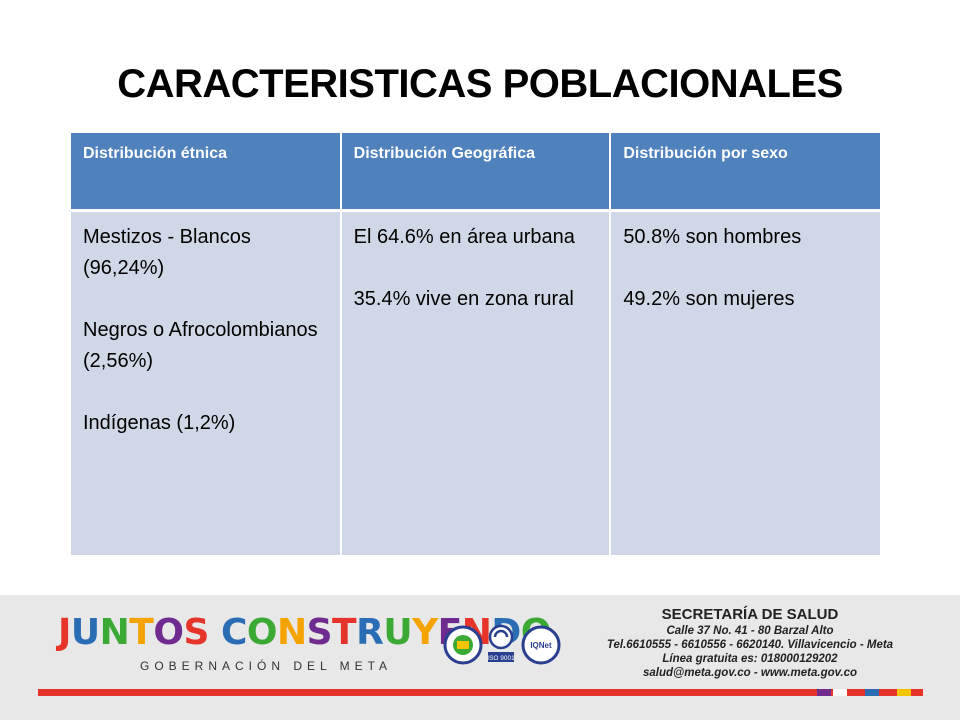 The height and width of the screenshot is (720, 960). What do you see at coordinates (159, 422) in the screenshot?
I see `ethnic-indigenous: Indígenas (1,2%)` at bounding box center [159, 422].